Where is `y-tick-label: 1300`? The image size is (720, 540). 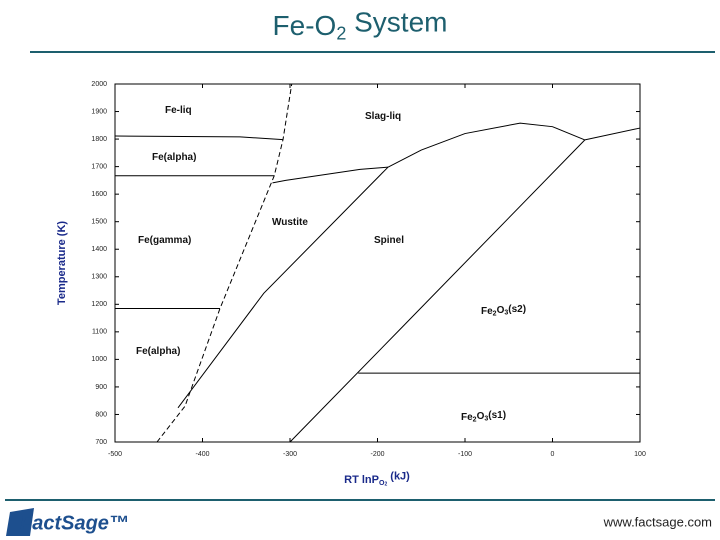 y-tick-label: 1300 is located at coordinates (99, 277).